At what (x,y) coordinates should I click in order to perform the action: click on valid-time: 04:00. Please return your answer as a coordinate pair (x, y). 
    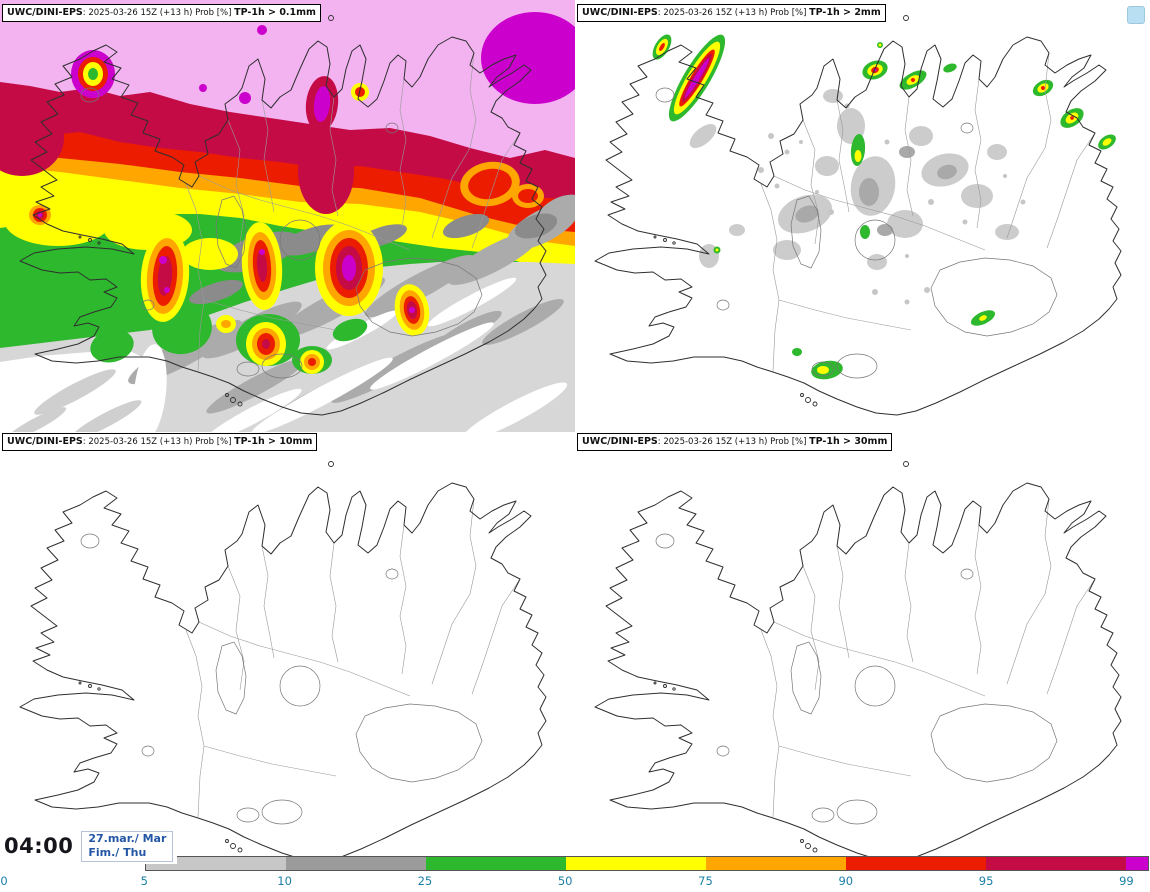
    Looking at the image, I should click on (39, 846).